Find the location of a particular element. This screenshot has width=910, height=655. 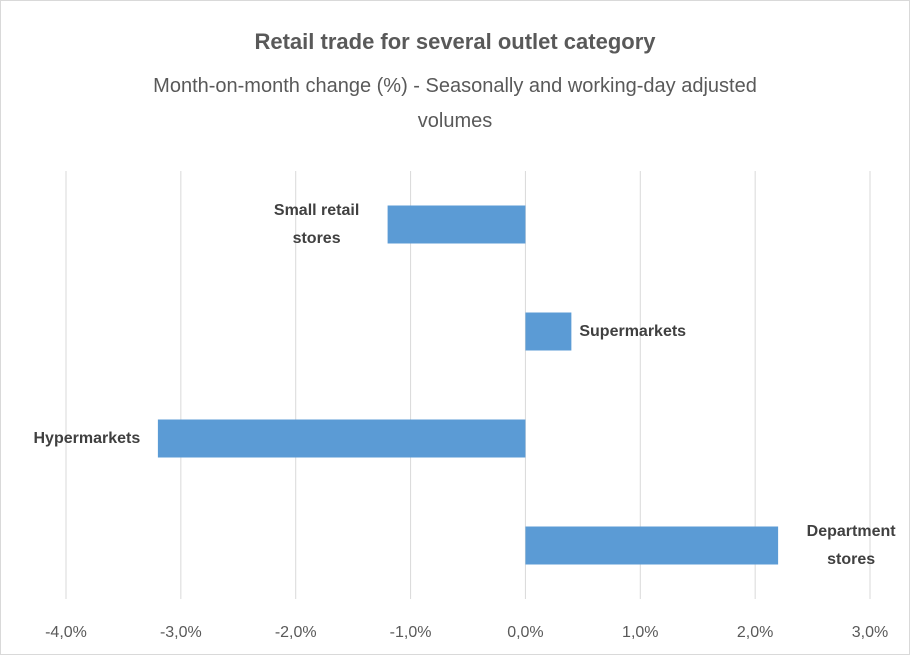

x-tick-label: 0,0% is located at coordinates (525, 632).